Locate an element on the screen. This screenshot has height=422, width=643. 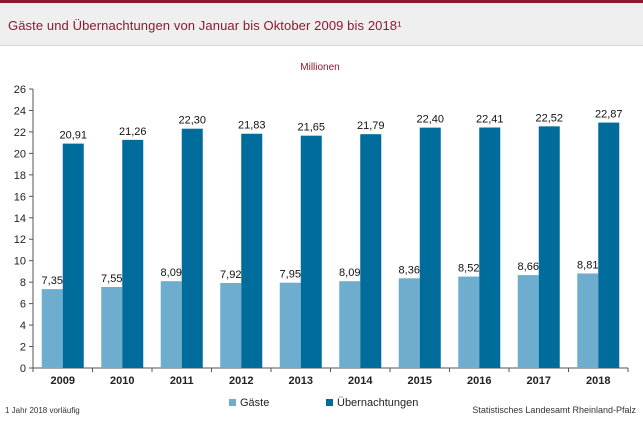
data-label-uebernachtungen: 22,87 is located at coordinates (609, 115).